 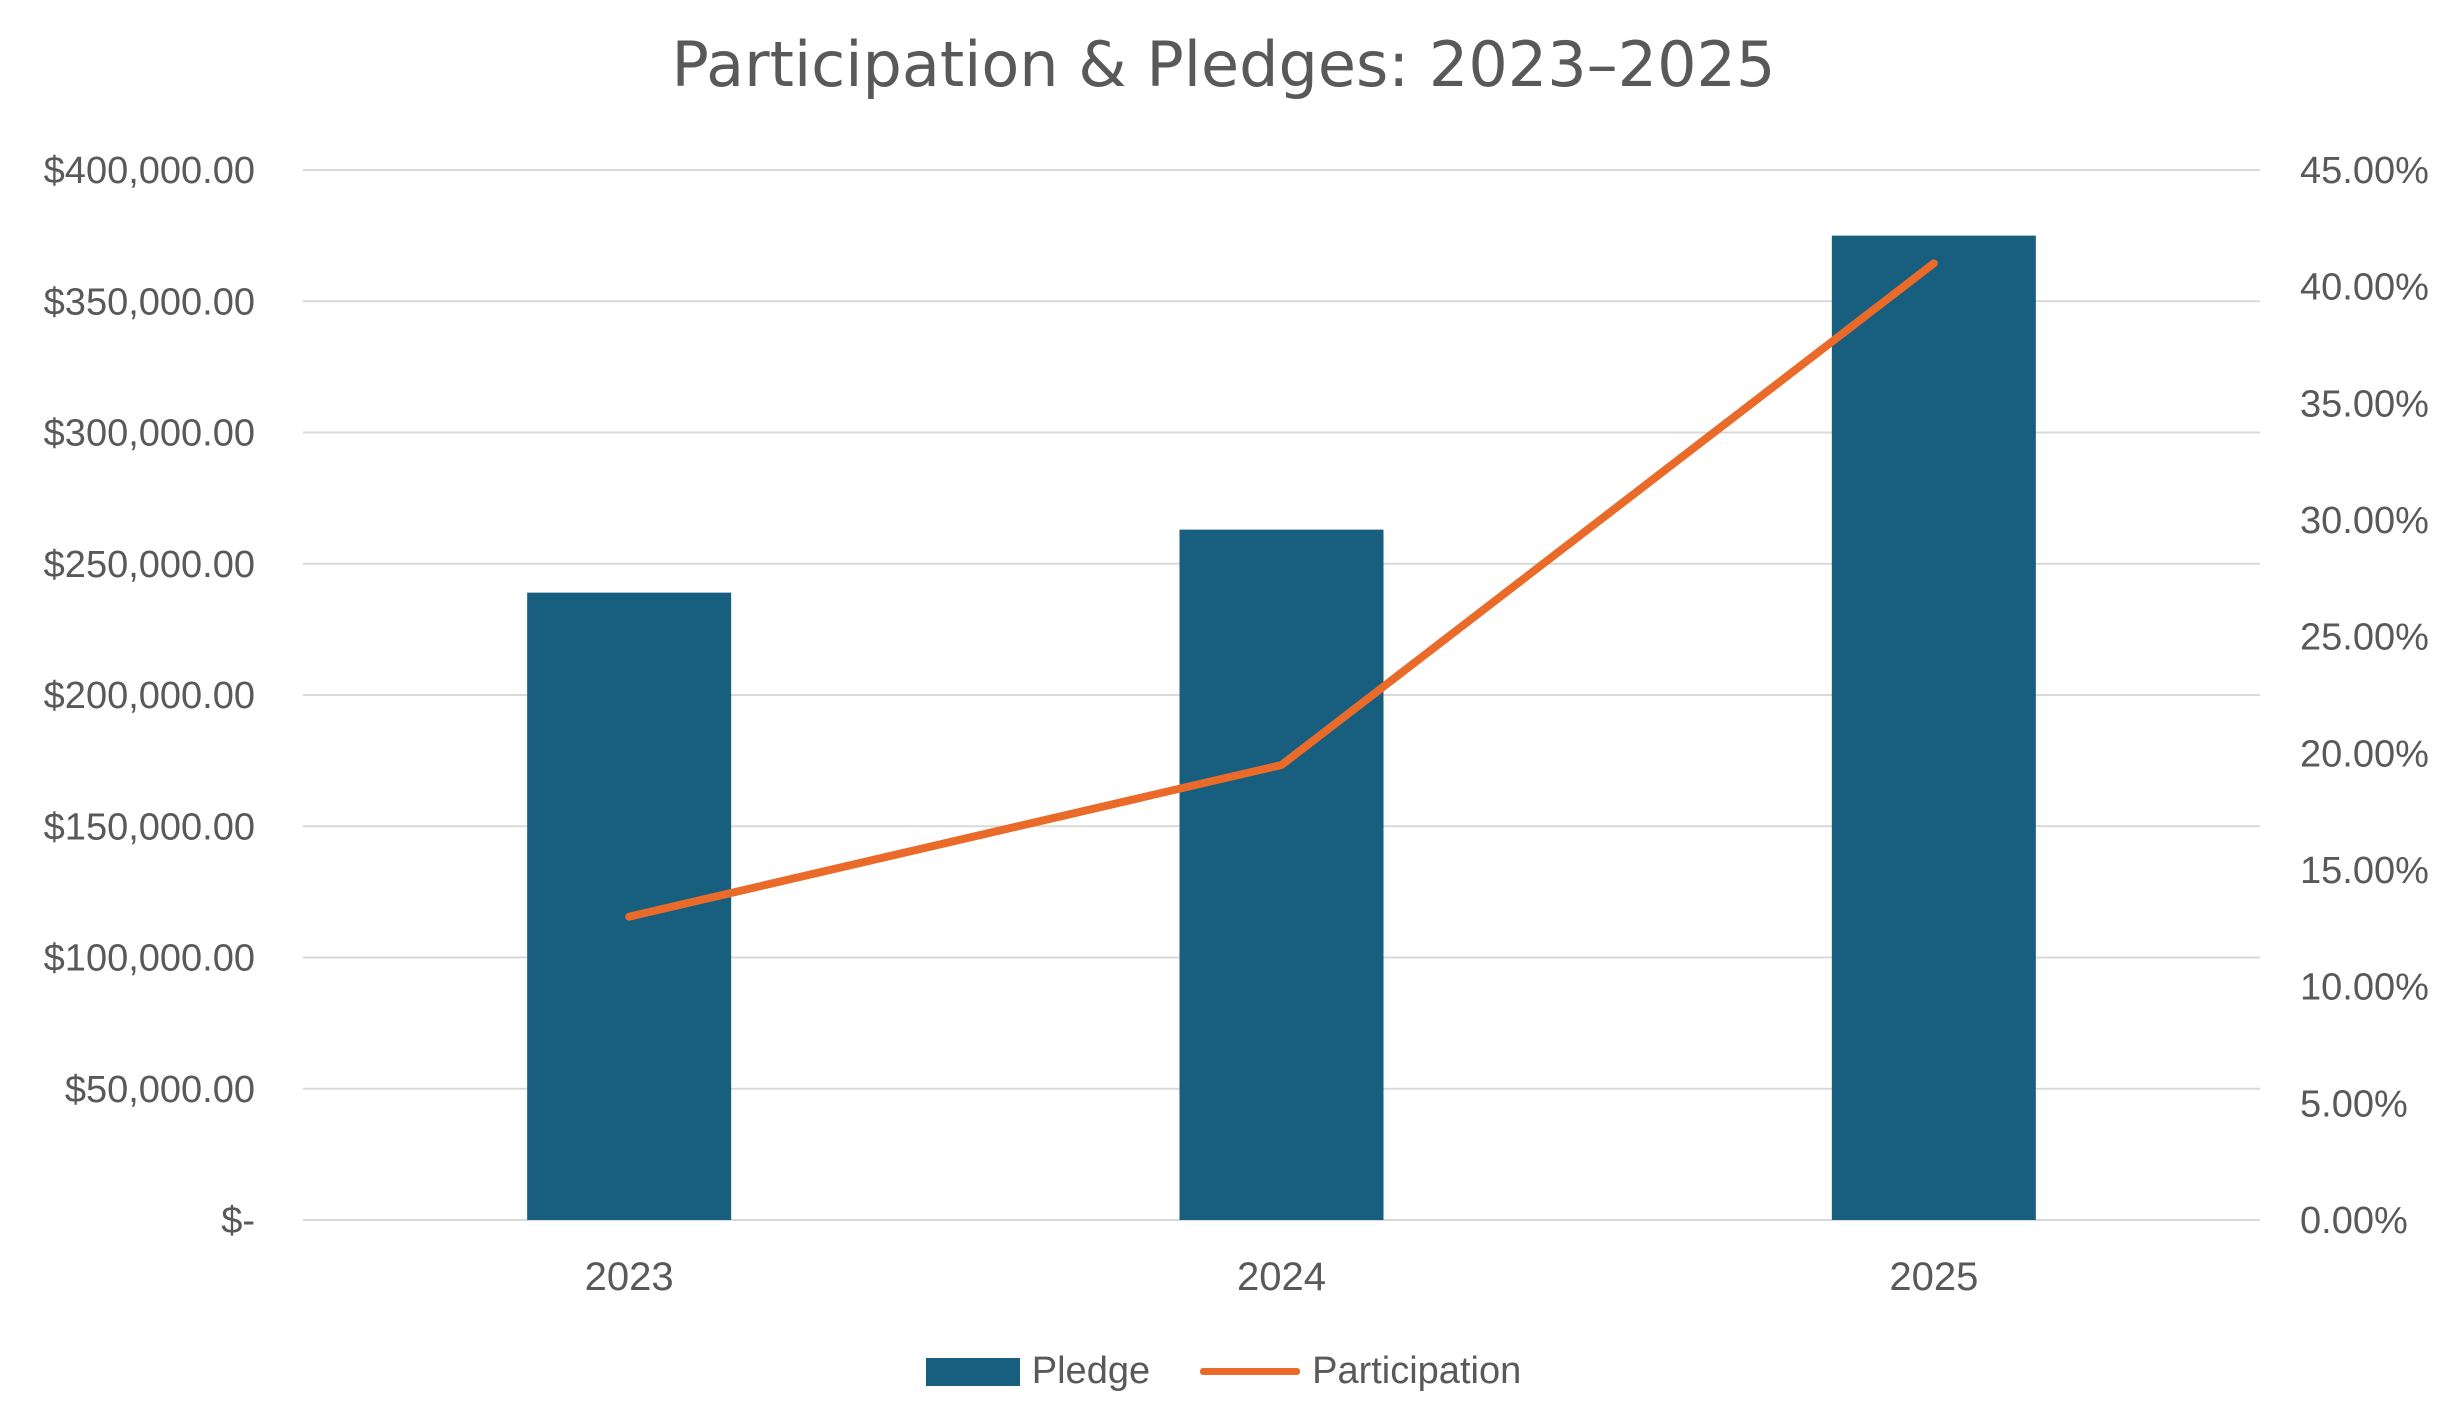 I want to click on right-axis-tick-label: 30.00%, so click(x=2364, y=521).